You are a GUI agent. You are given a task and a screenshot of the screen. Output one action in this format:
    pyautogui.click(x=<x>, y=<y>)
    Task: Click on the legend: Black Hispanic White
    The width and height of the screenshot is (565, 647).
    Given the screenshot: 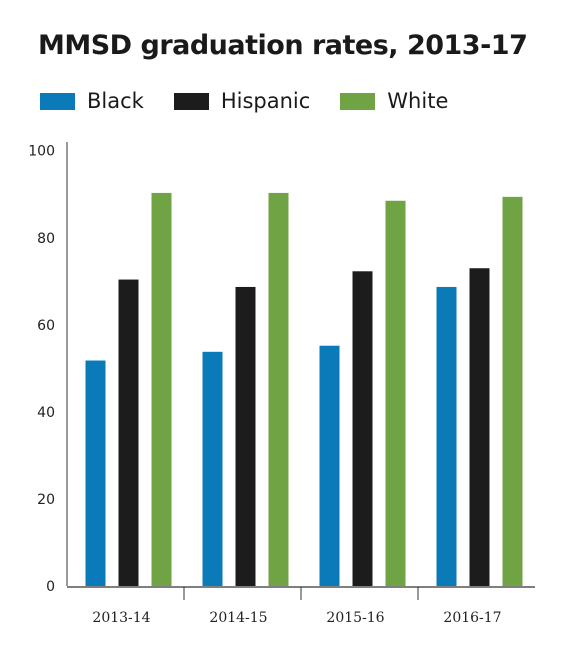 What is the action you would take?
    pyautogui.click(x=259, y=101)
    